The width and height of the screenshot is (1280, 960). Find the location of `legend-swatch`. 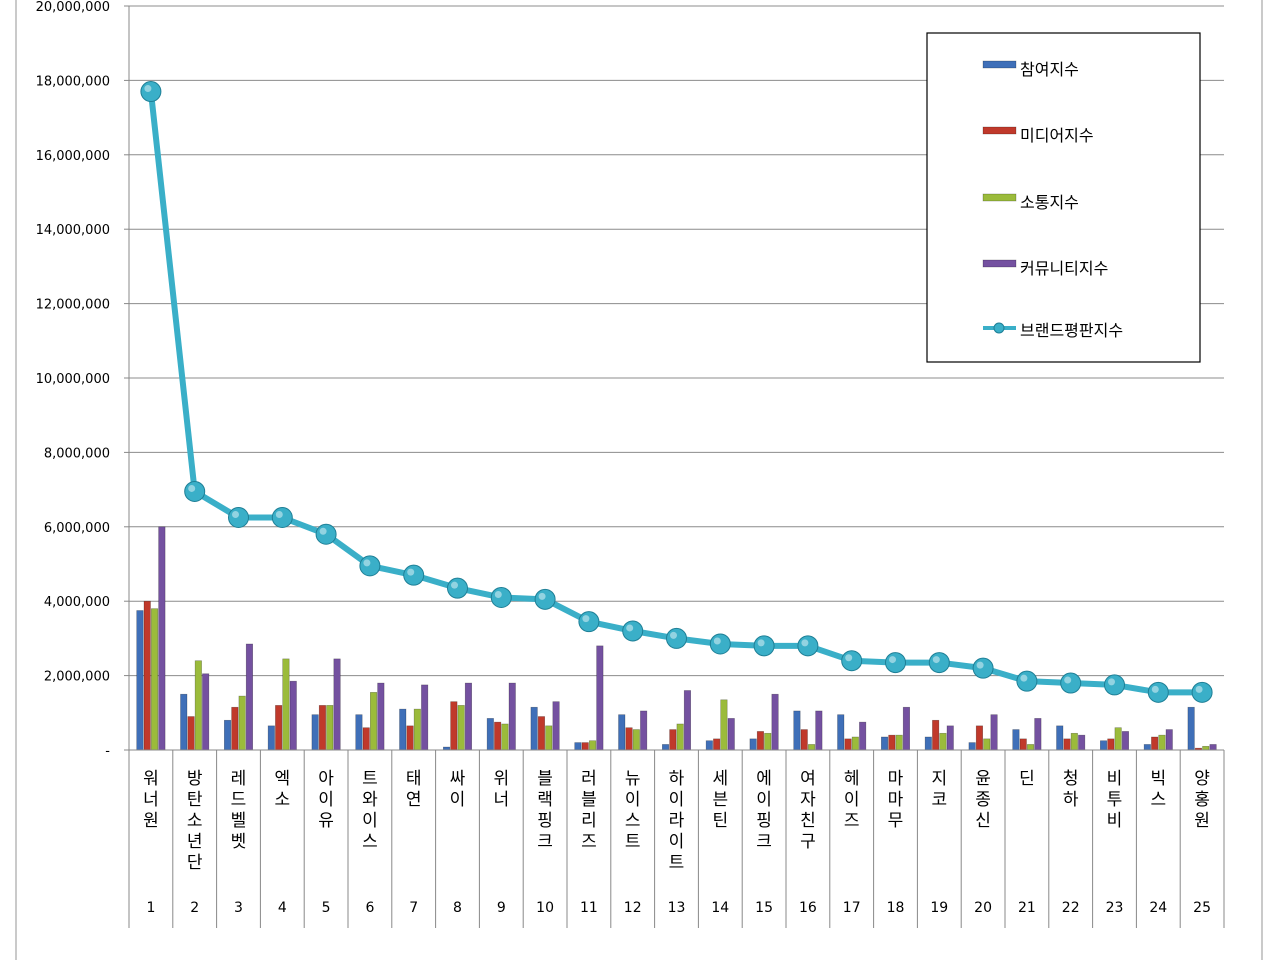

legend-swatch is located at coordinates (999, 130).